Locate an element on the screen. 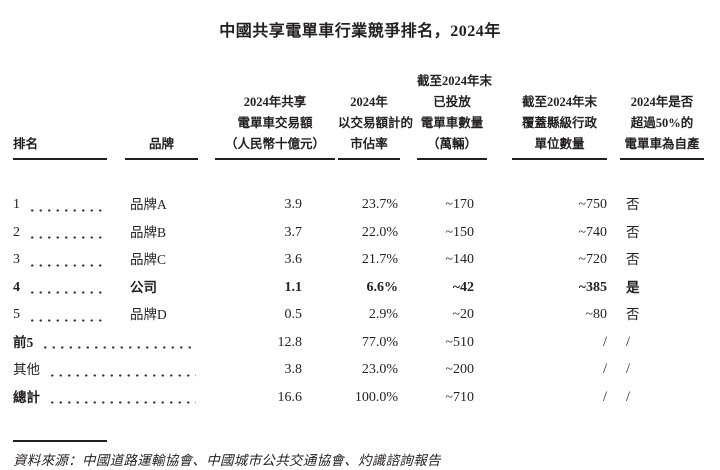 This screenshot has width=720, height=470. table-row: 2 品牌B 3.7 22.0% ~150 ~740 否 is located at coordinates (360, 232).